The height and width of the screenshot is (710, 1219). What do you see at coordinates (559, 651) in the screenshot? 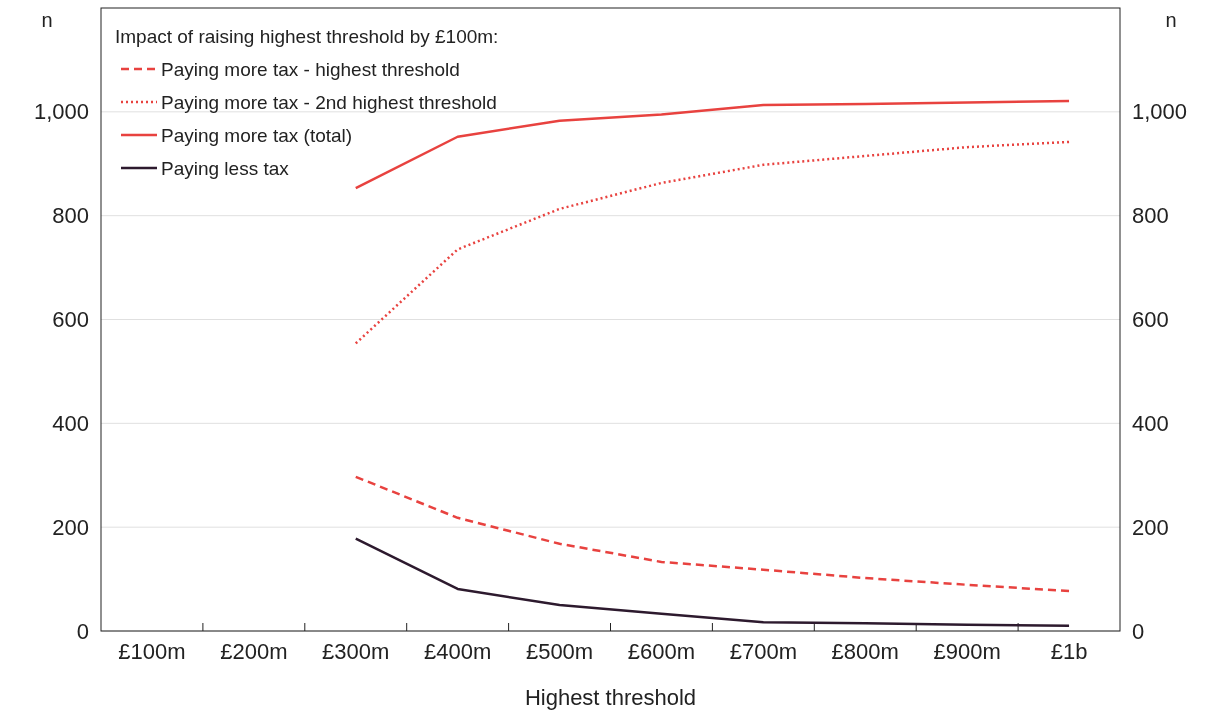
I see `x-tick-label: £500m` at bounding box center [559, 651].